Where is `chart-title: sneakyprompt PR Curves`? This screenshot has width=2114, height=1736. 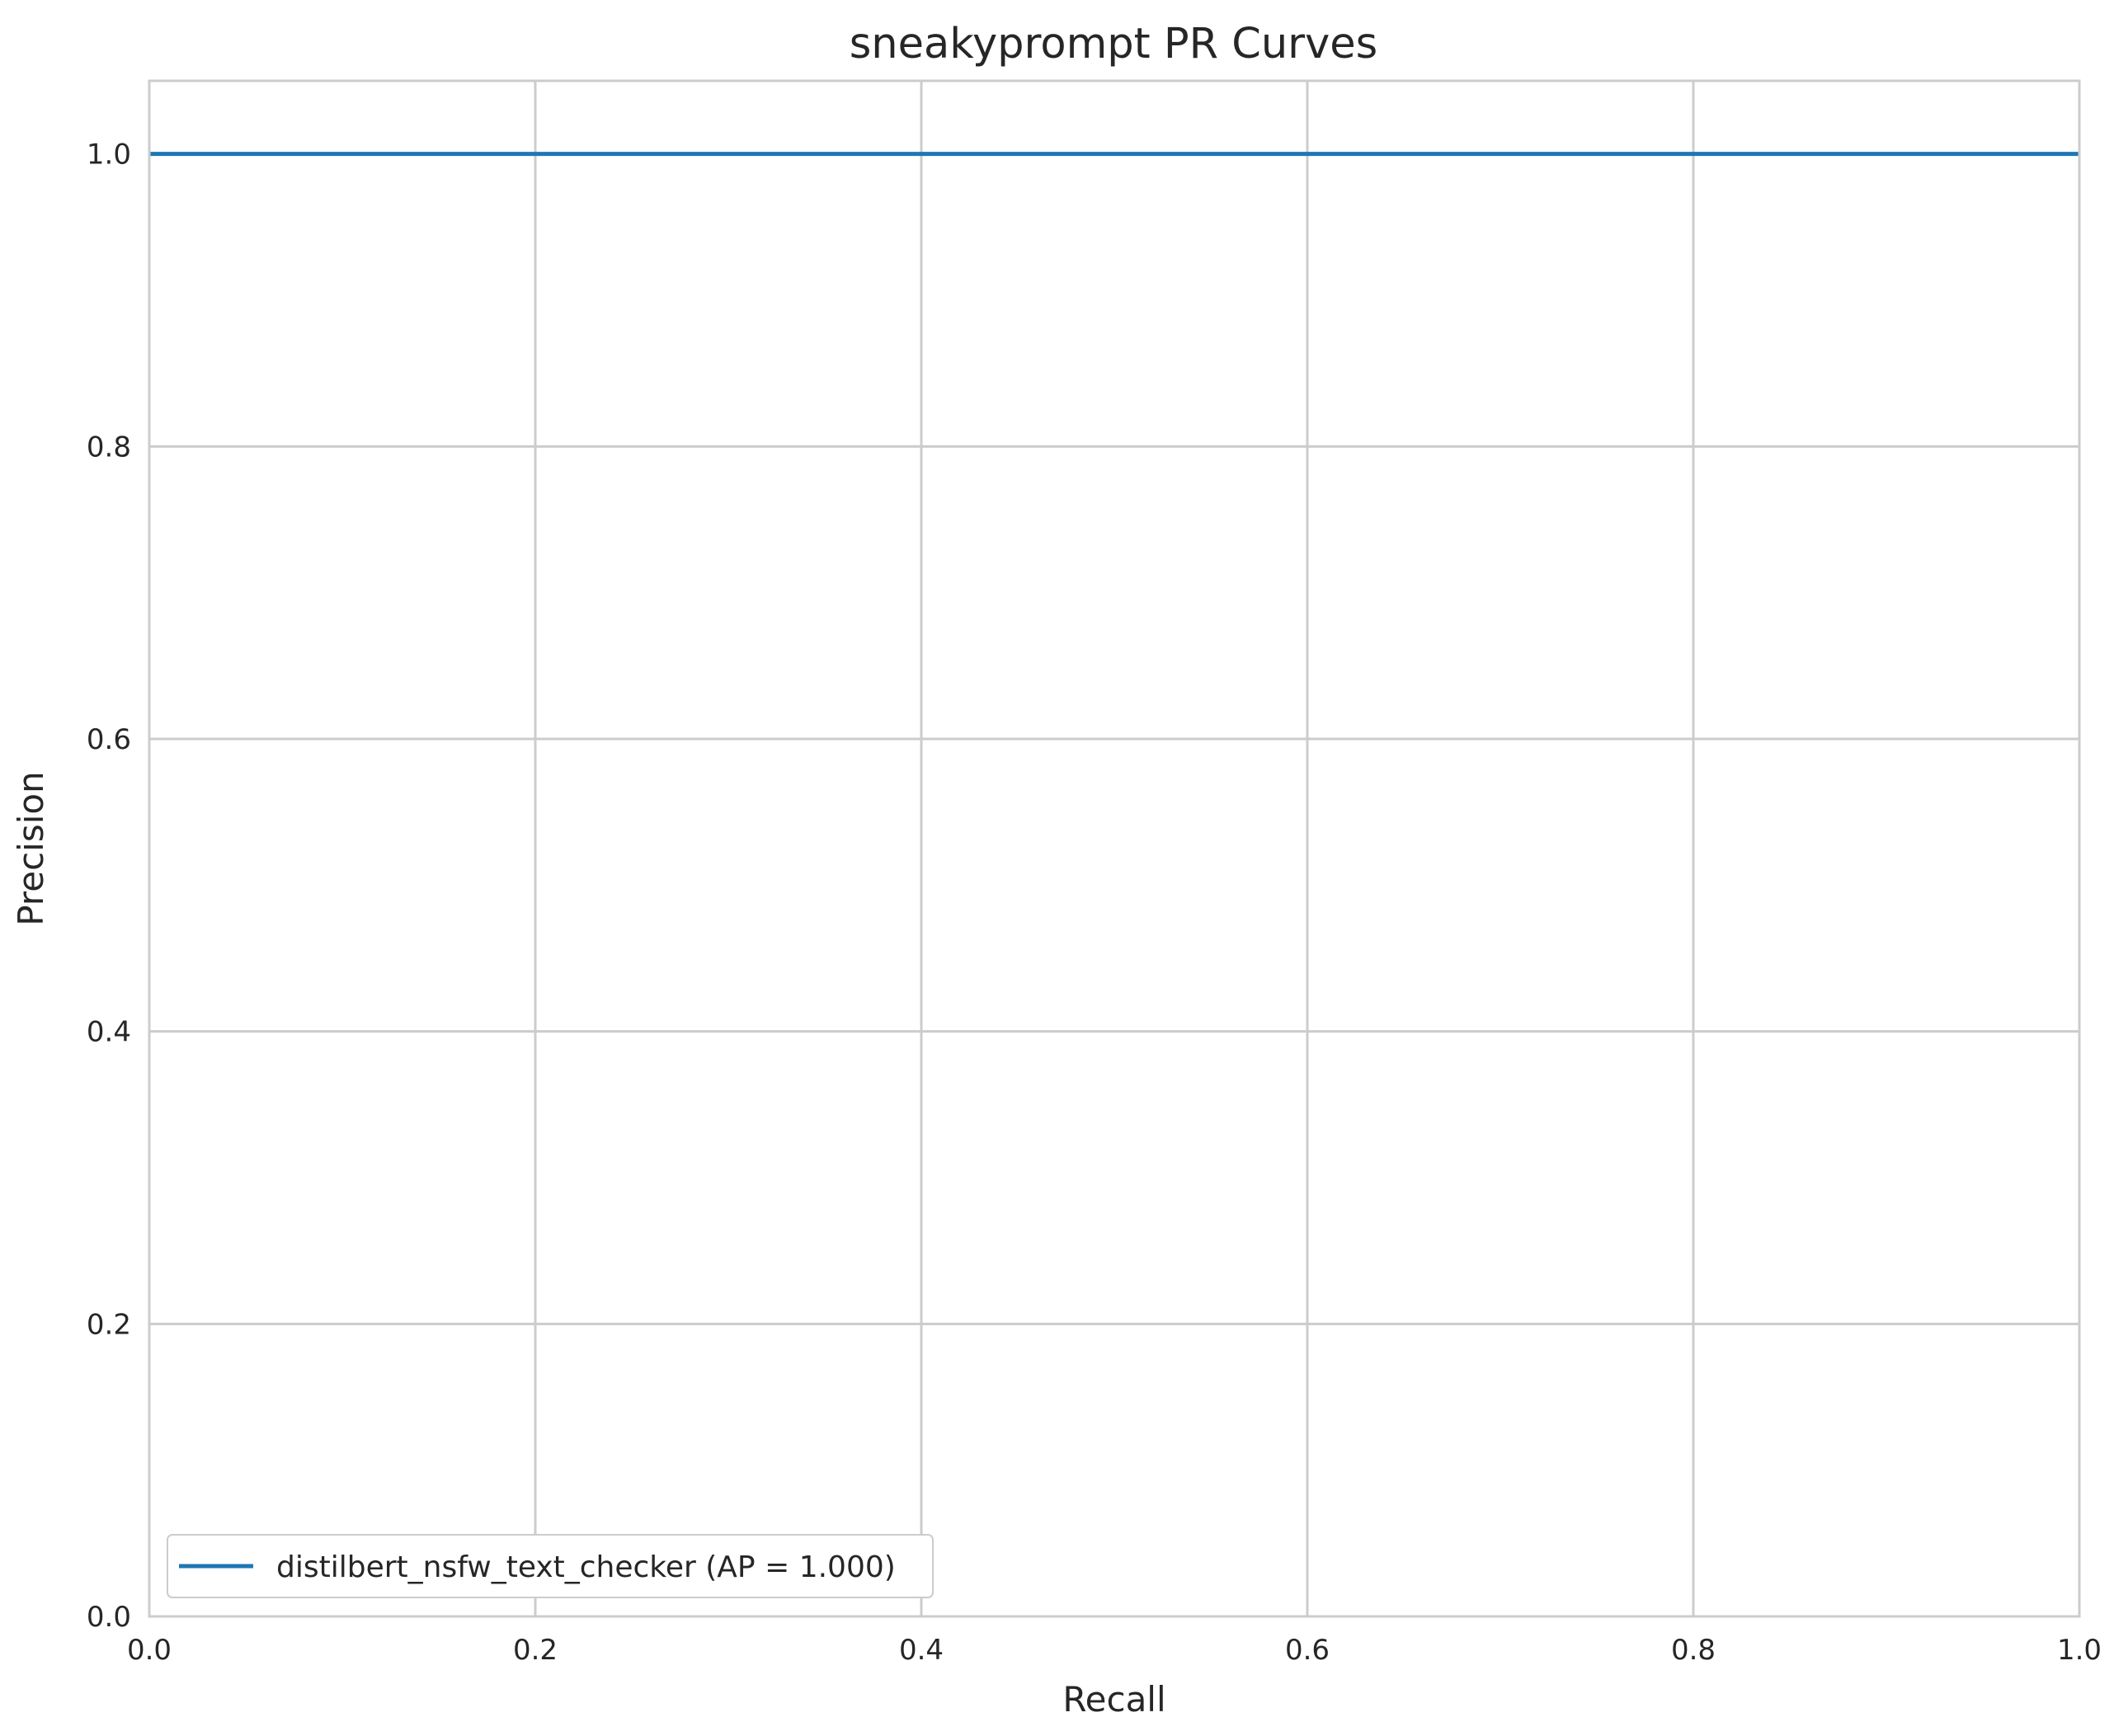
chart-title: sneakyprompt PR Curves is located at coordinates (1114, 44).